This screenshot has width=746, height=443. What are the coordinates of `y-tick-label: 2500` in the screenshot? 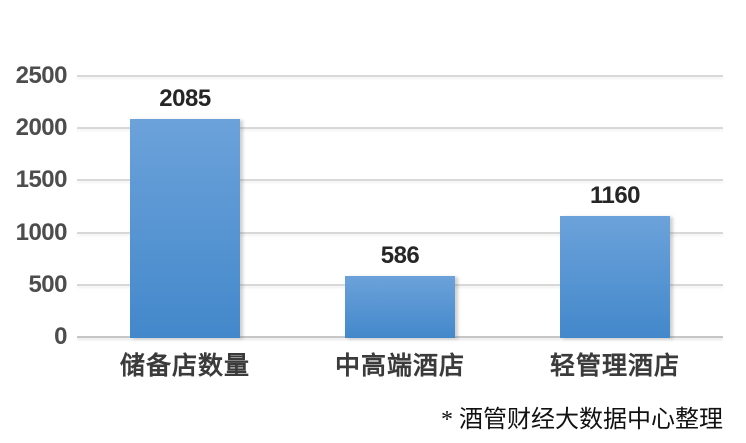 It's located at (41, 75).